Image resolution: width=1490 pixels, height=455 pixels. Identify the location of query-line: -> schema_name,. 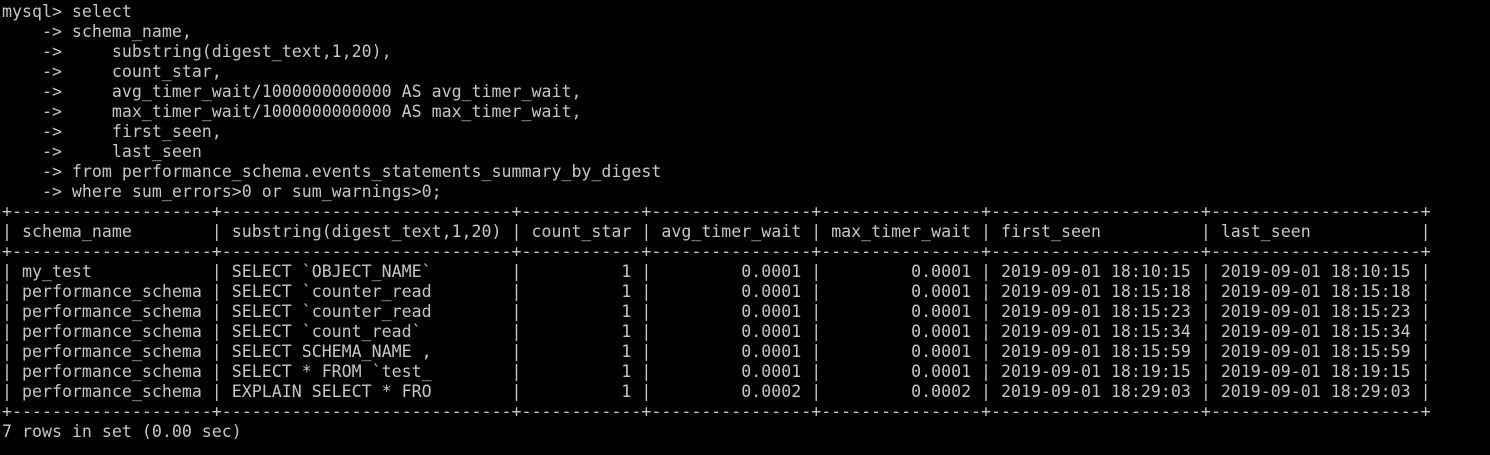
(97, 31).